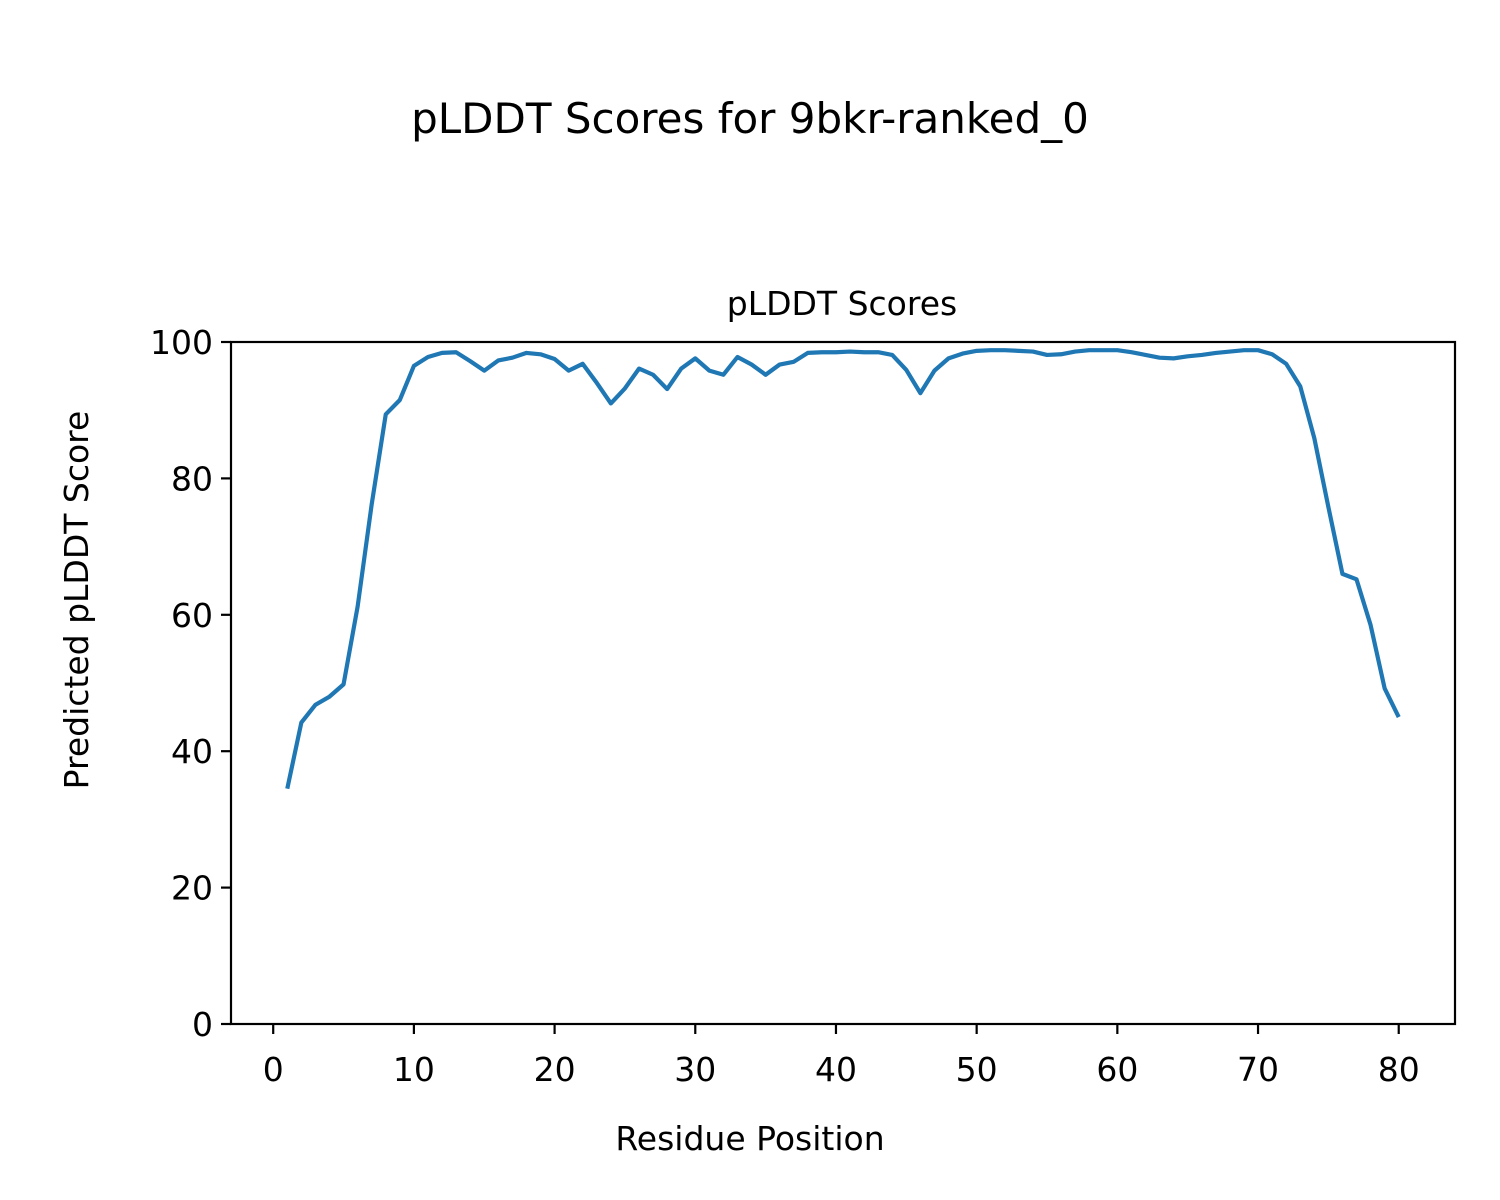 This screenshot has width=1500, height=1200. Describe the element at coordinates (1258, 1069) in the screenshot. I see `x-tick-label: 70` at that location.